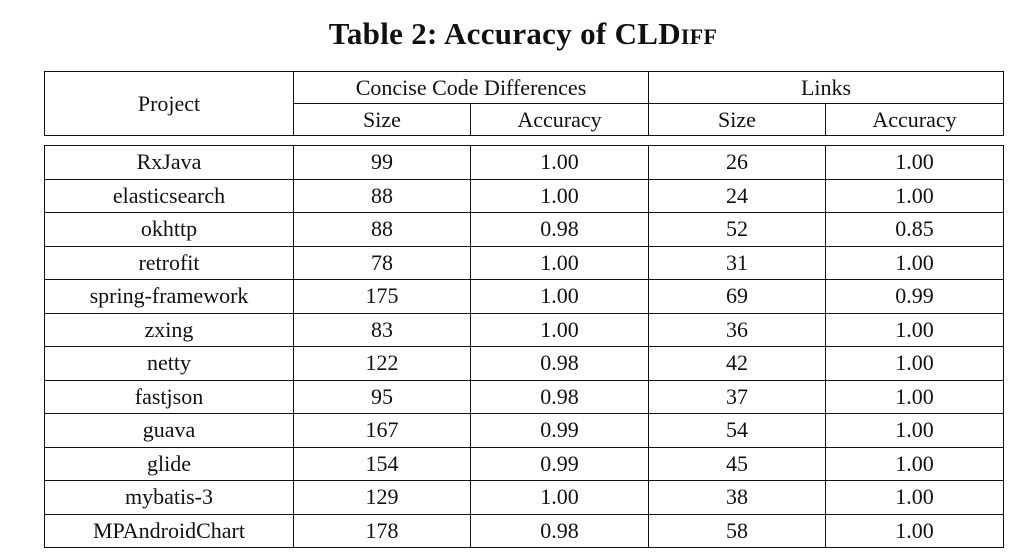 This screenshot has height=558, width=1026. I want to click on cell-project: retrofit, so click(169, 262).